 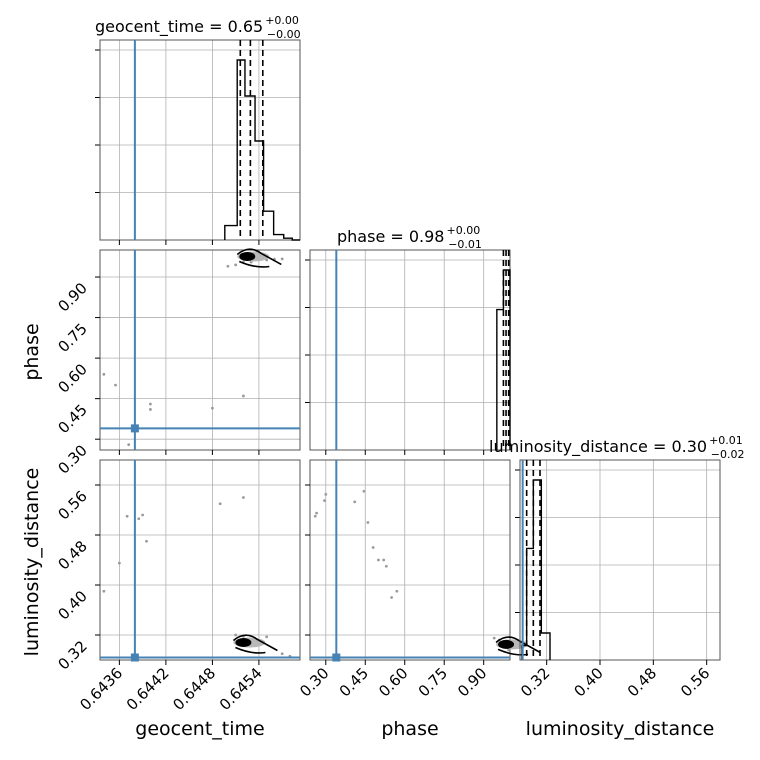 I want to click on title-phase: phase = 0.98 +0.00 −0.01, so click(x=409, y=237).